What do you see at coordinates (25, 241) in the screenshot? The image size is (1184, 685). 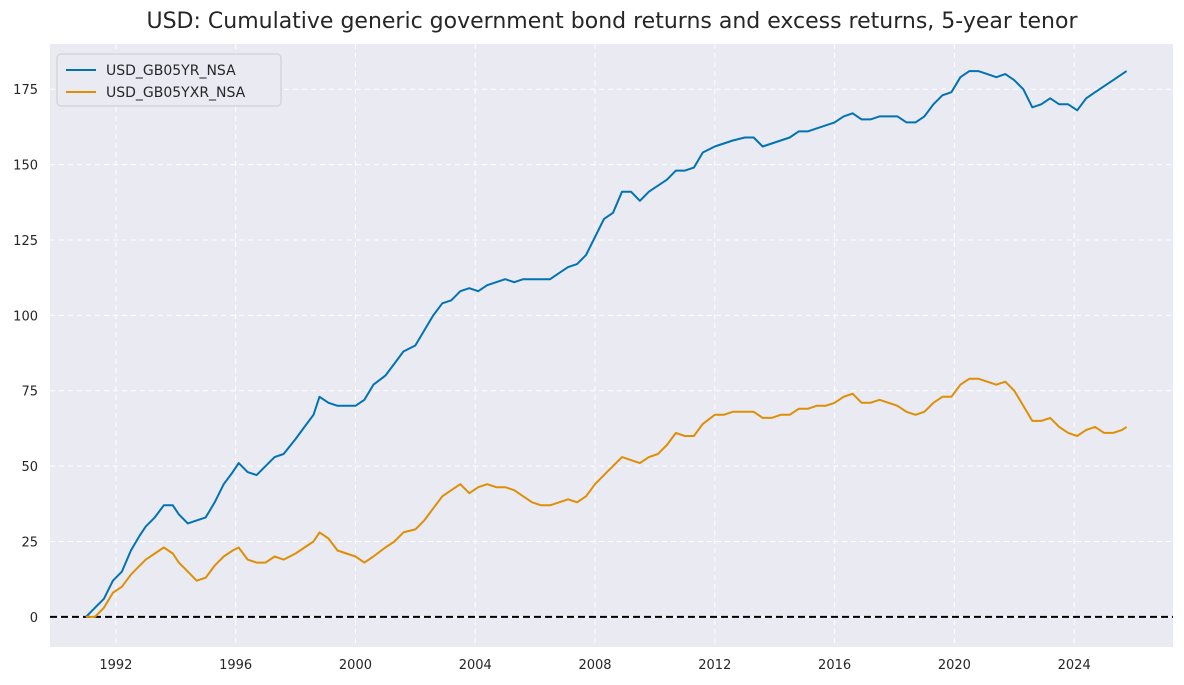 I see `y-tick-label: 125` at bounding box center [25, 241].